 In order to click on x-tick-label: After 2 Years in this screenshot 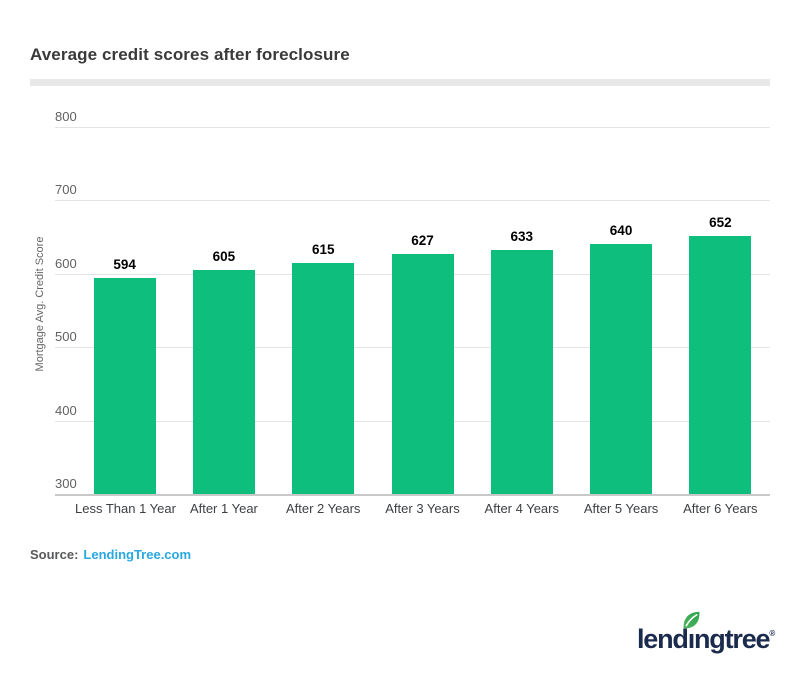, I will do `click(323, 508)`.